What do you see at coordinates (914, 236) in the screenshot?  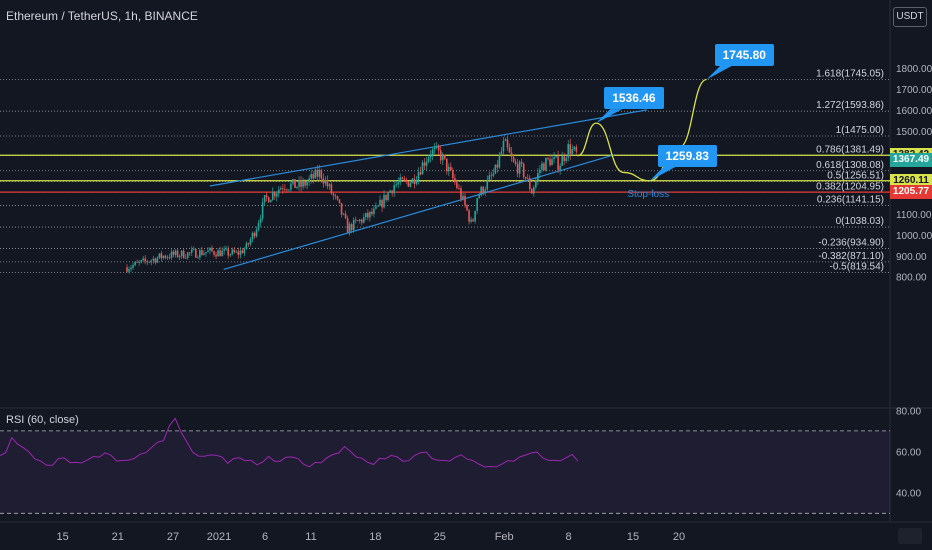 I see `price-tick-label: 1000.00` at bounding box center [914, 236].